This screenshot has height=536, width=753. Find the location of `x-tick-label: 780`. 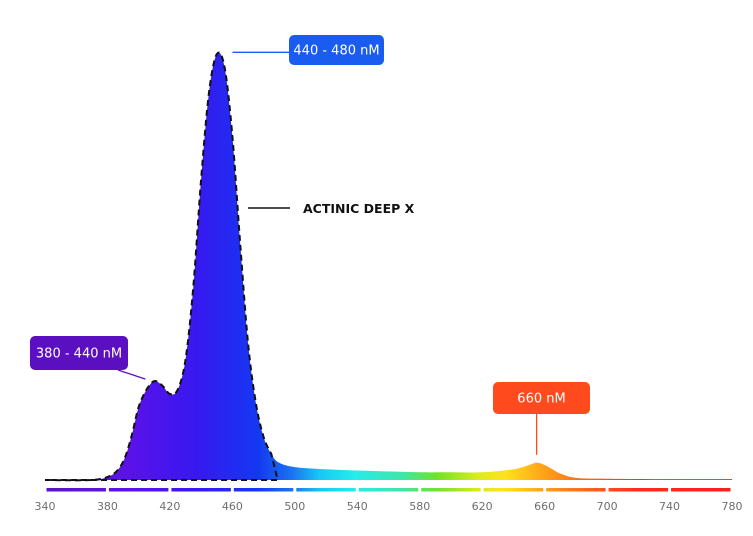

x-tick-label: 780 is located at coordinates (732, 506).